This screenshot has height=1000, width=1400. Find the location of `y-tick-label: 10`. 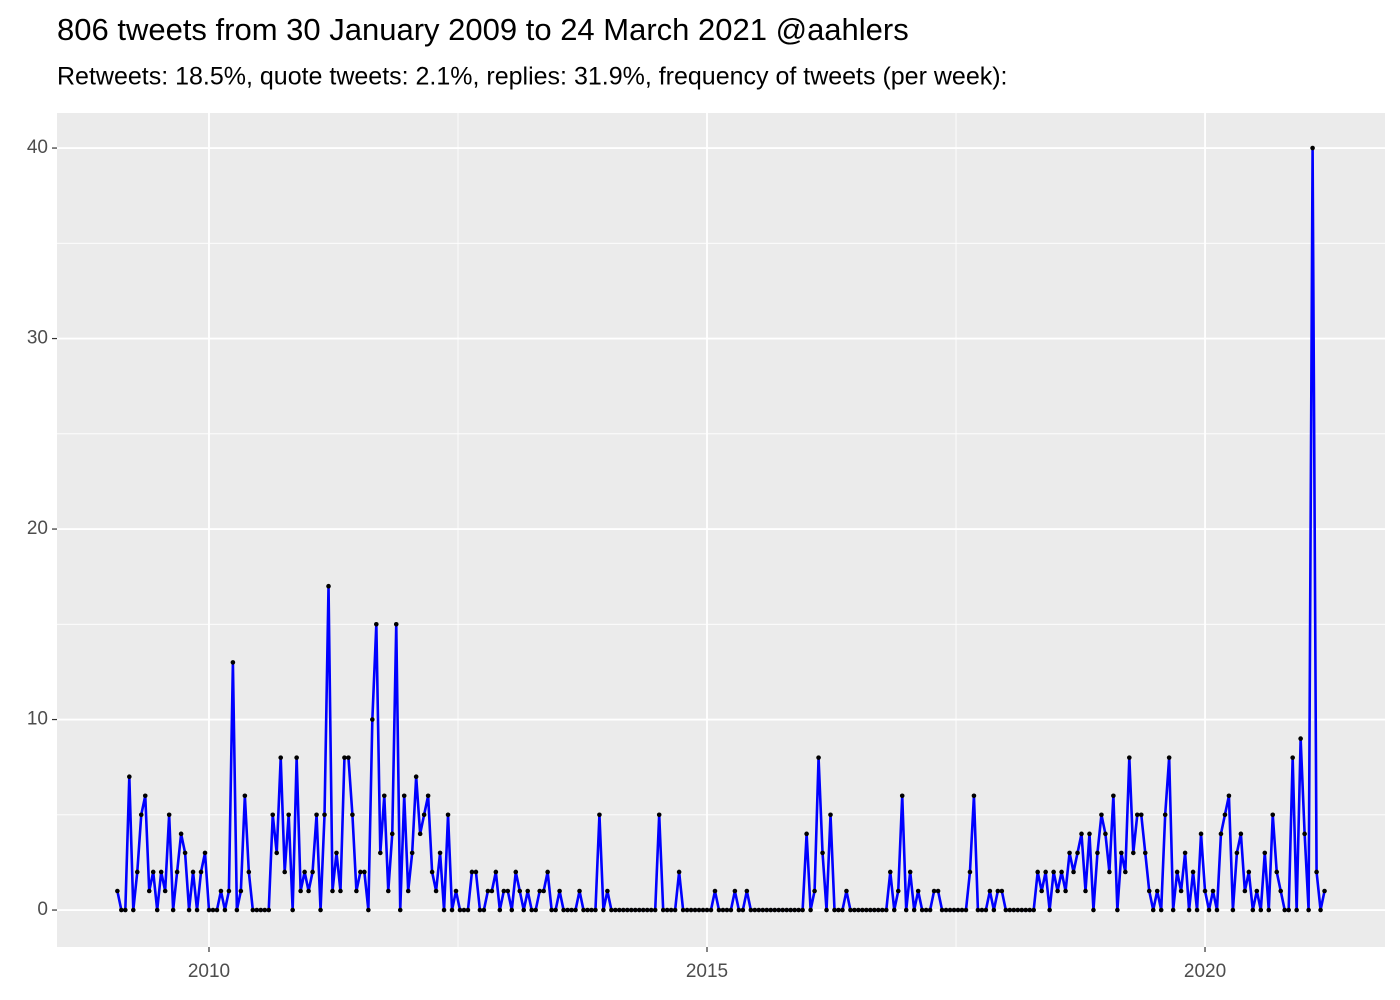

y-tick-label: 10 is located at coordinates (37, 719).